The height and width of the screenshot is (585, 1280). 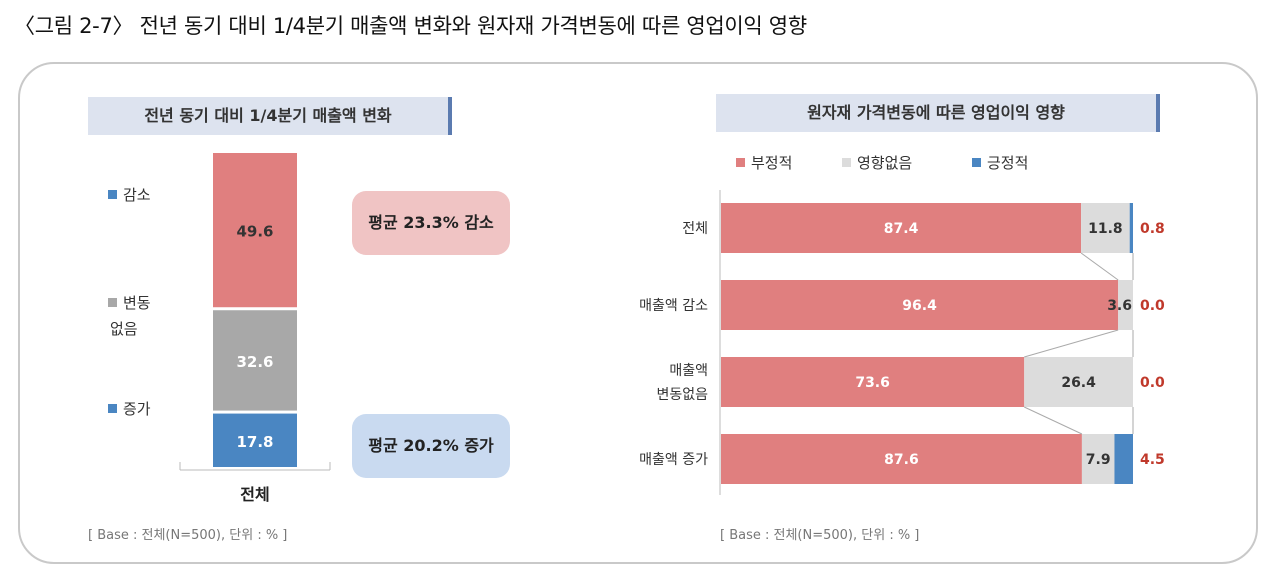 What do you see at coordinates (740, 162) in the screenshot?
I see `legend-negative-swatch` at bounding box center [740, 162].